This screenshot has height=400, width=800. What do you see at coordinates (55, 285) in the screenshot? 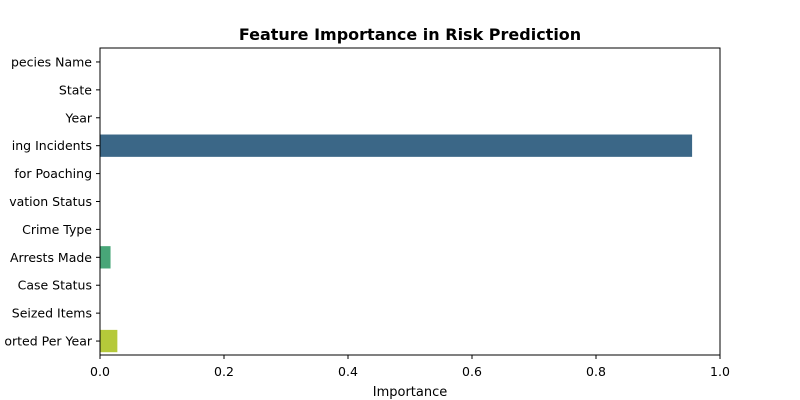
I see `y-tick-label: Case Status` at bounding box center [55, 285].